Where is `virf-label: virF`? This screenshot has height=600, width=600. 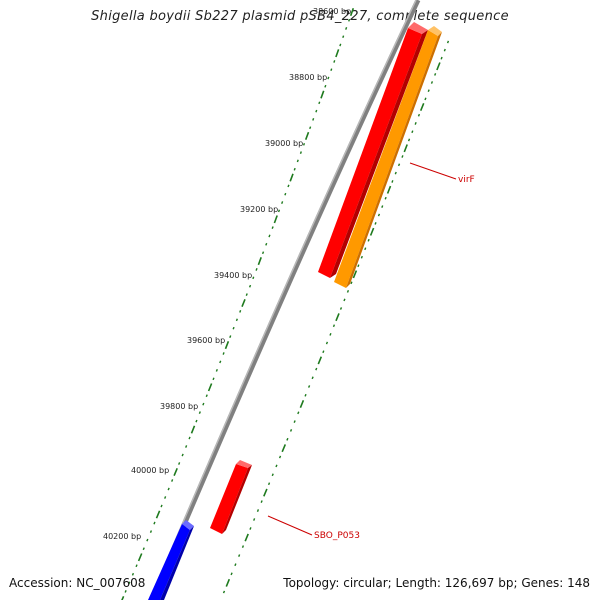
virf-label: virF is located at coordinates (466, 180).